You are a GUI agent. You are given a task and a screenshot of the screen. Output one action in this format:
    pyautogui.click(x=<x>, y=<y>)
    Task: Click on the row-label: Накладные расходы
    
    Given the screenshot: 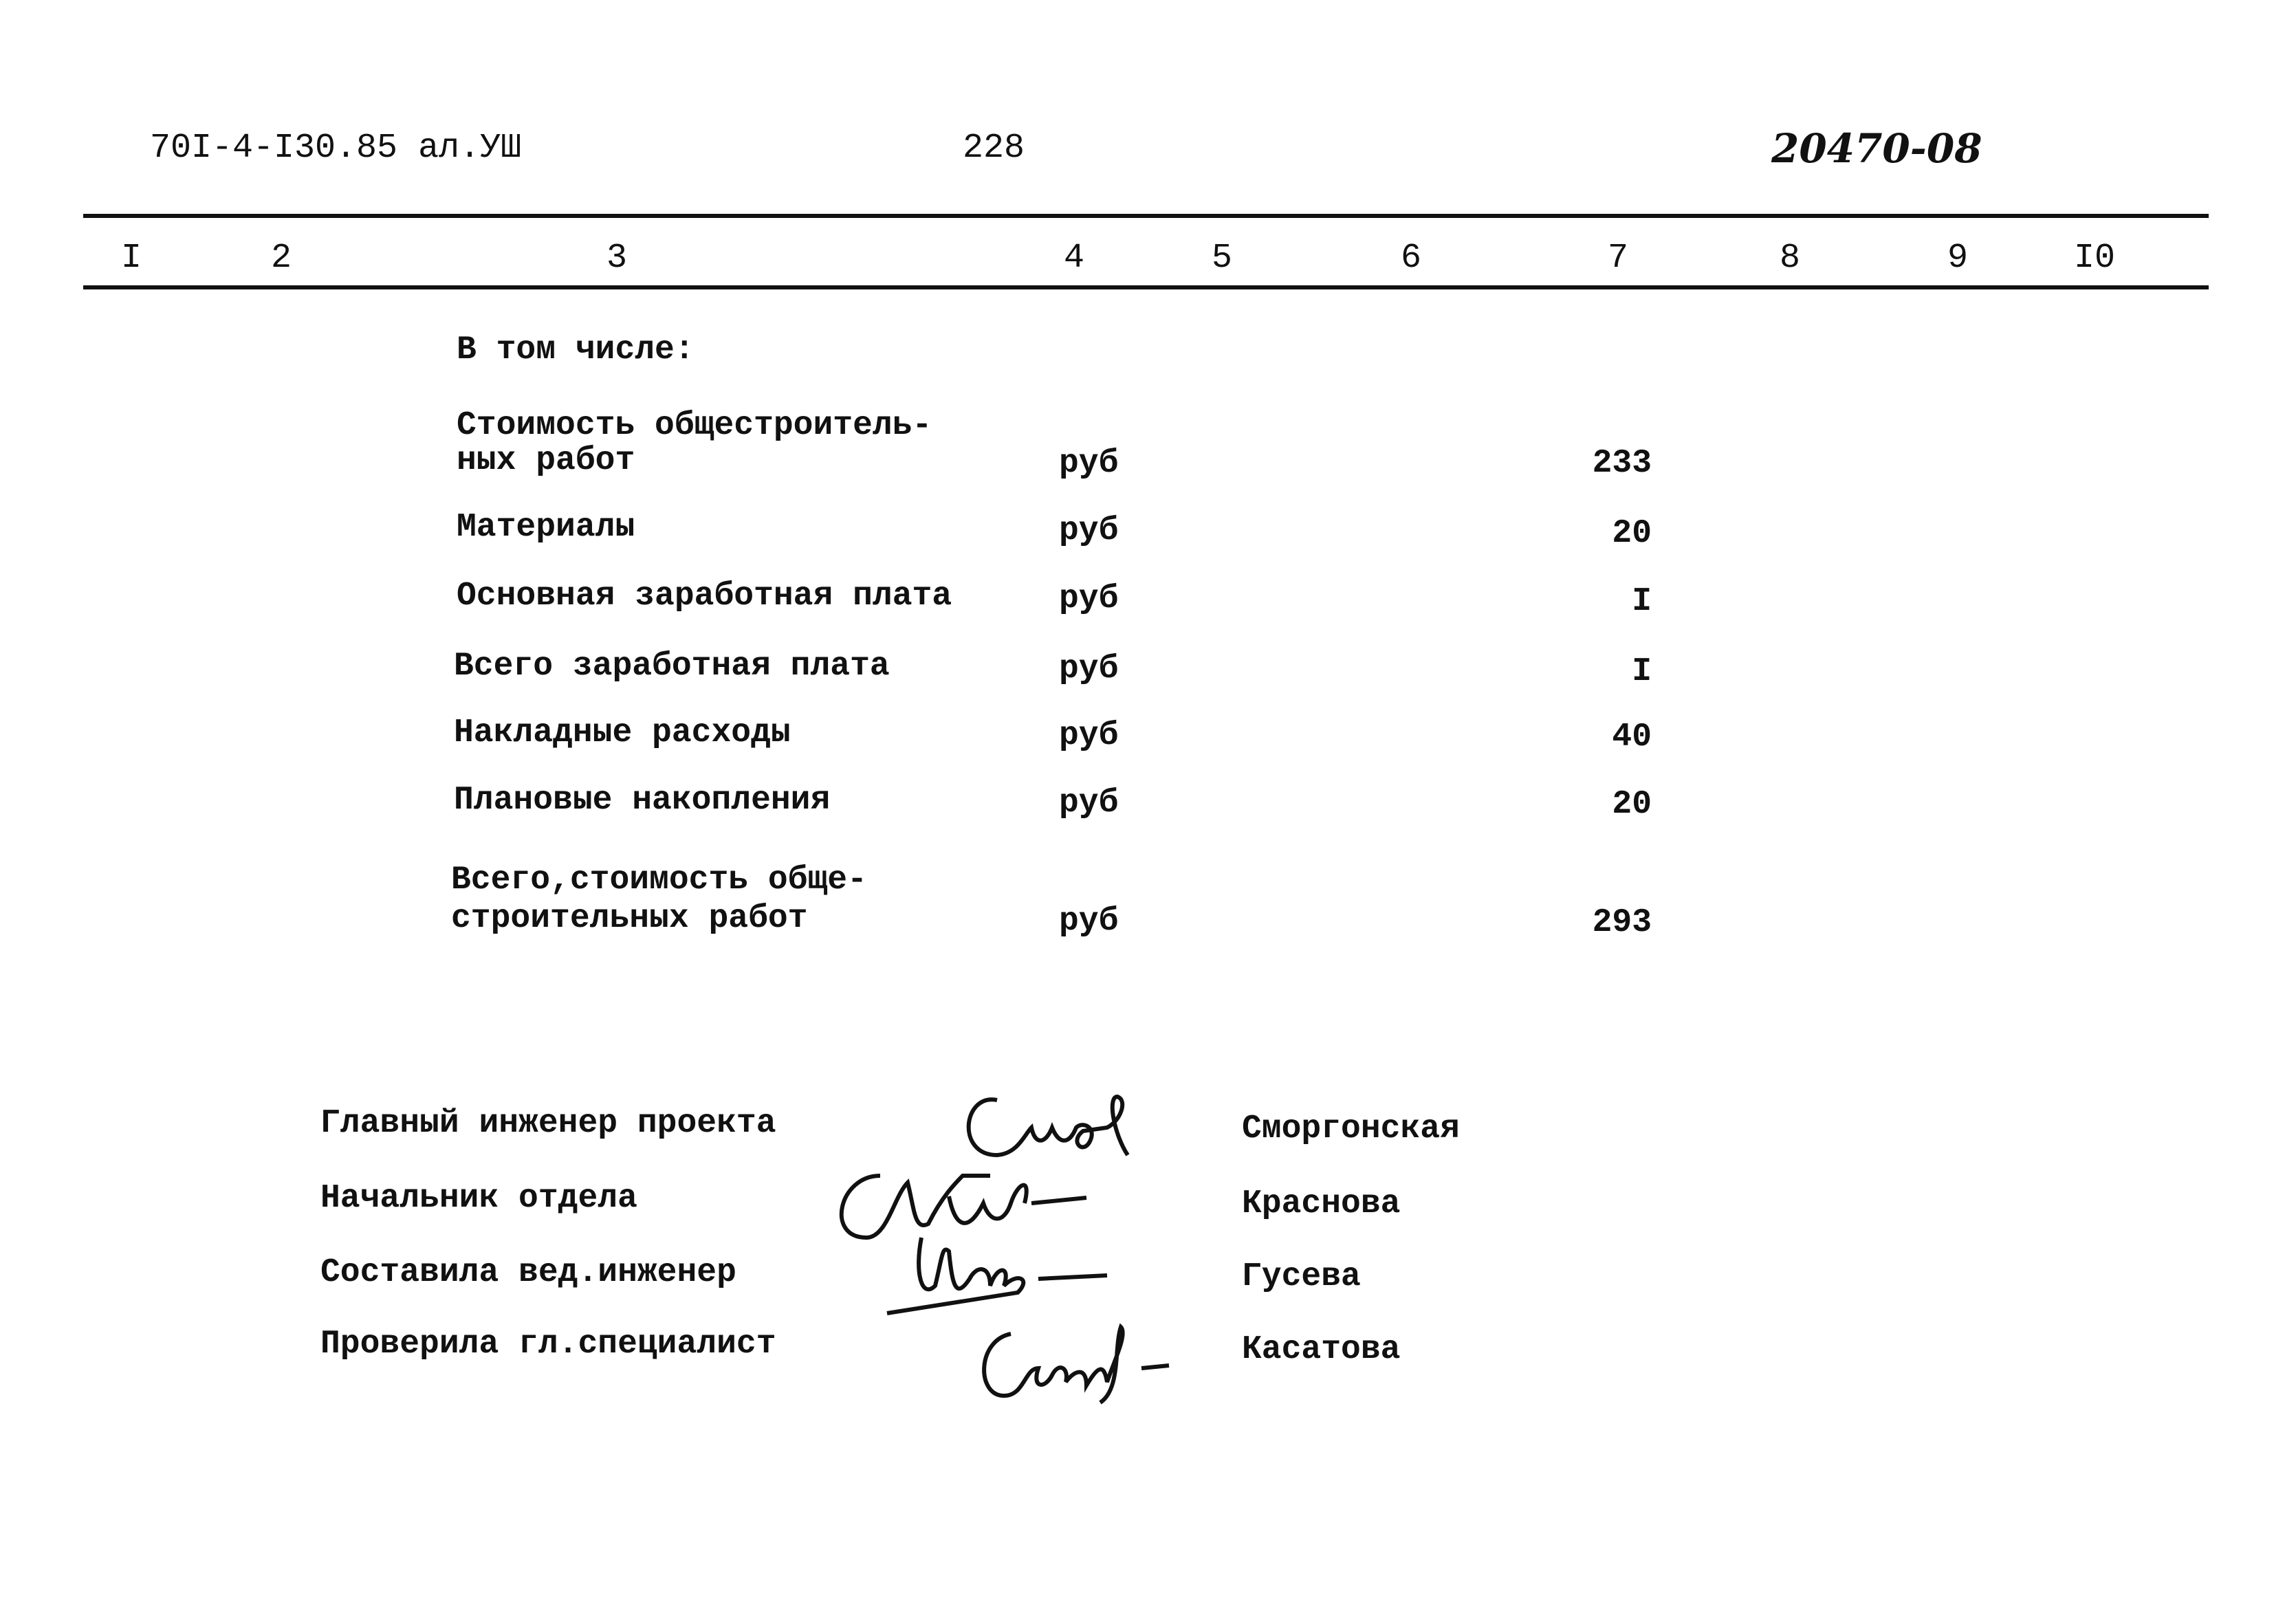 What is the action you would take?
    pyautogui.click(x=622, y=732)
    